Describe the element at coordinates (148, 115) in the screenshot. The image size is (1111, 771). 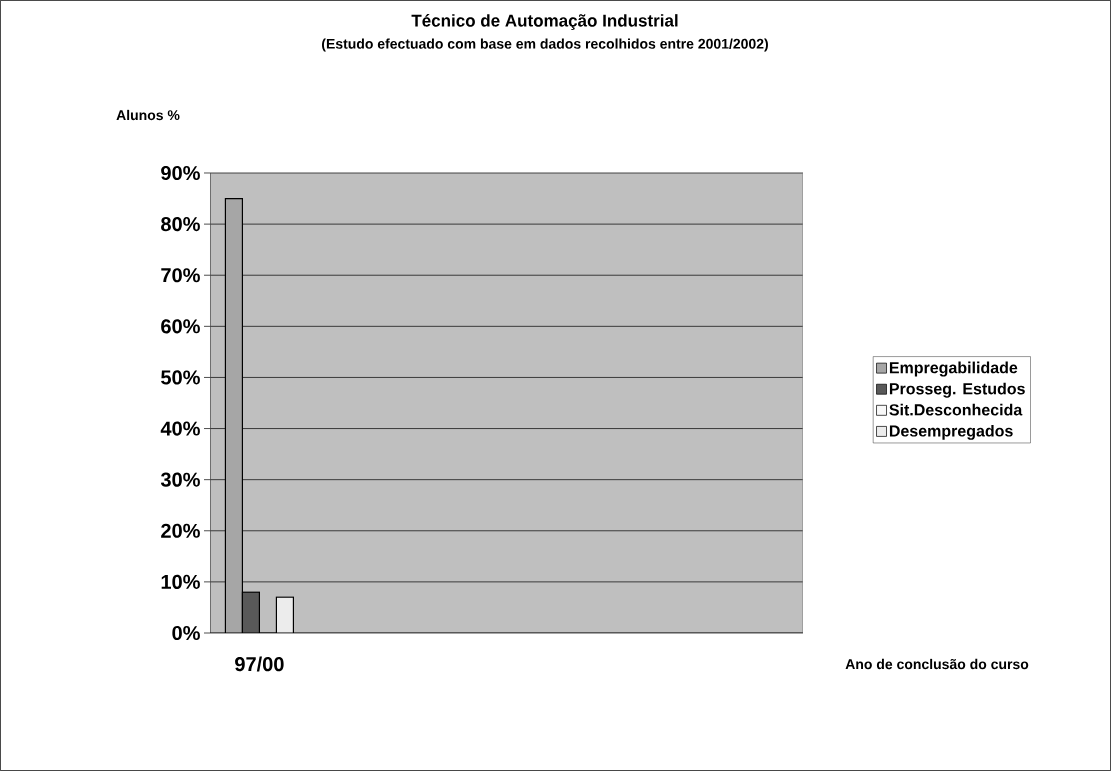
I see `text: Alunos %` at that location.